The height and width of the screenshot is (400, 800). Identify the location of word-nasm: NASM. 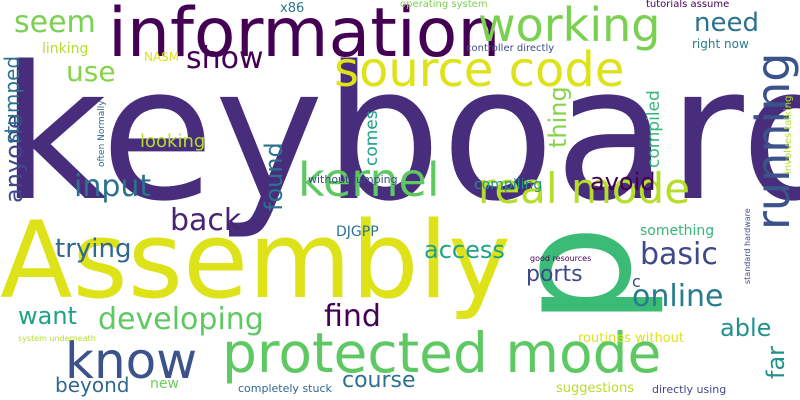
(162, 57).